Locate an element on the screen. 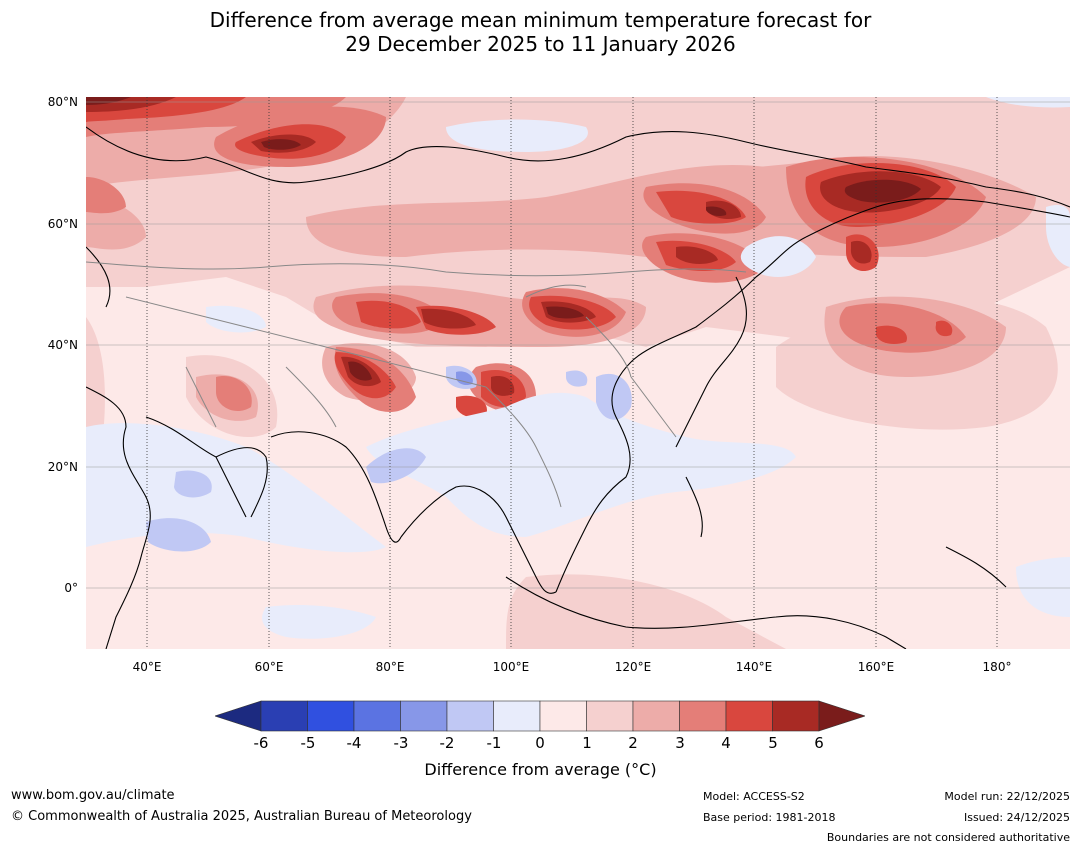 The width and height of the screenshot is (1081, 850). lon-label-120e: 120°E is located at coordinates (633, 667).